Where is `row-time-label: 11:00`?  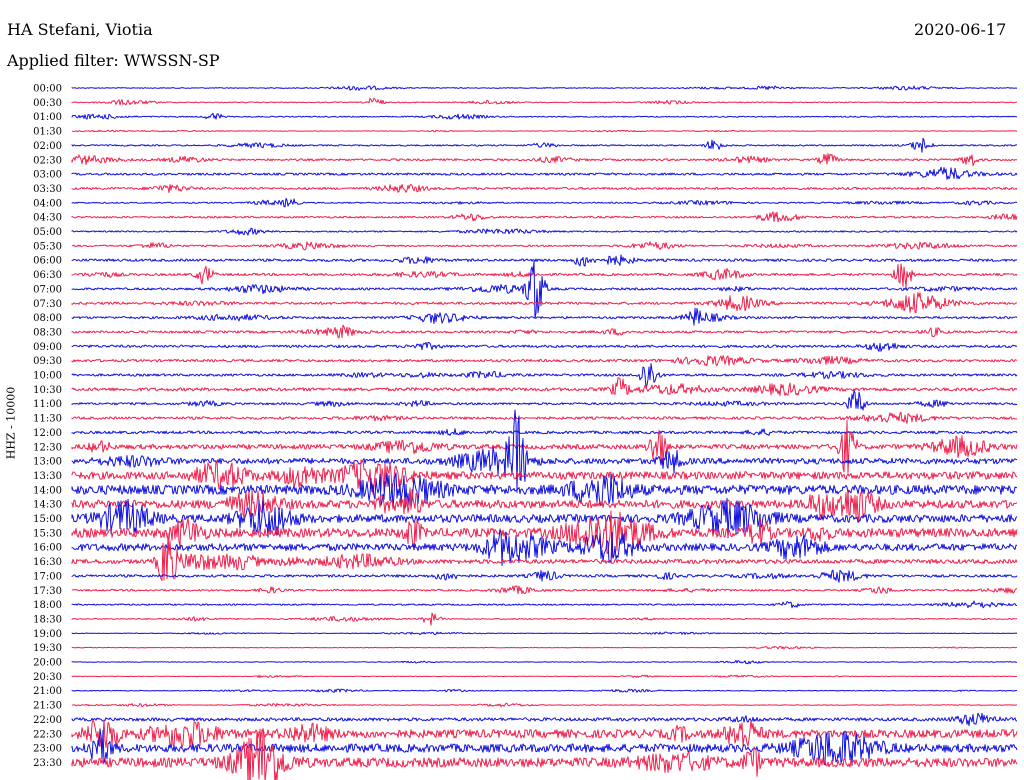
row-time-label: 11:00 is located at coordinates (47, 404).